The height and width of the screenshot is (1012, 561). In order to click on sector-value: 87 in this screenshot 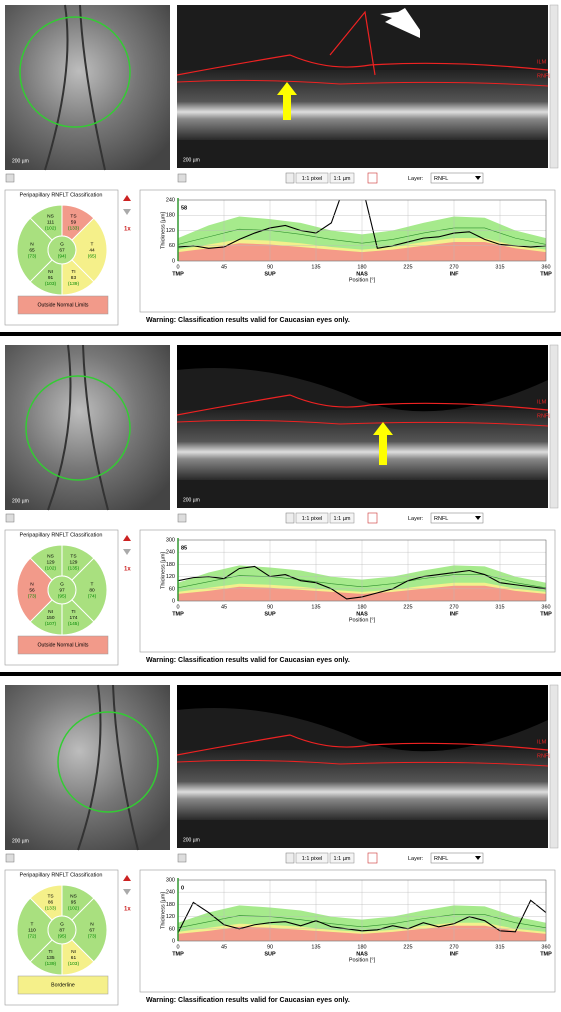, I will do `click(62, 930)`.